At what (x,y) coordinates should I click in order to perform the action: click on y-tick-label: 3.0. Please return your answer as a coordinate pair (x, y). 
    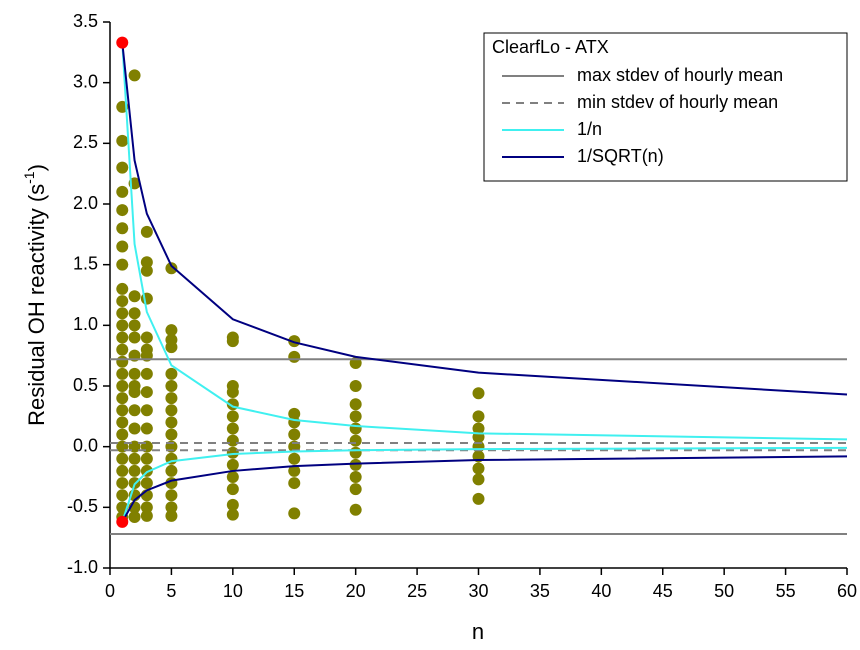
    Looking at the image, I should click on (85, 81).